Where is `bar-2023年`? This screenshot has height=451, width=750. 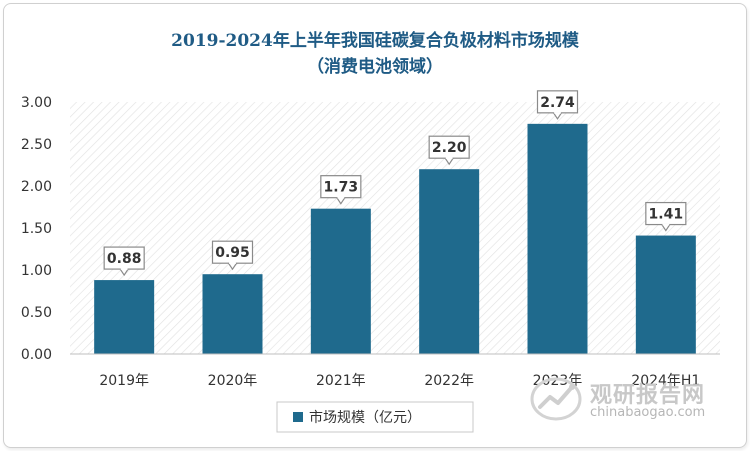 bar-2023年 is located at coordinates (557, 238).